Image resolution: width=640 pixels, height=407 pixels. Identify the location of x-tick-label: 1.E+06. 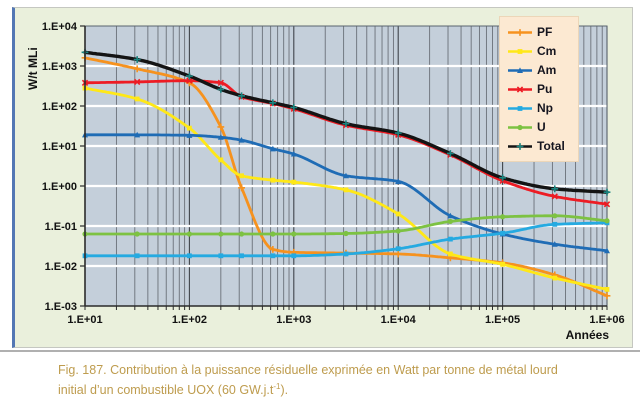
(606, 320).